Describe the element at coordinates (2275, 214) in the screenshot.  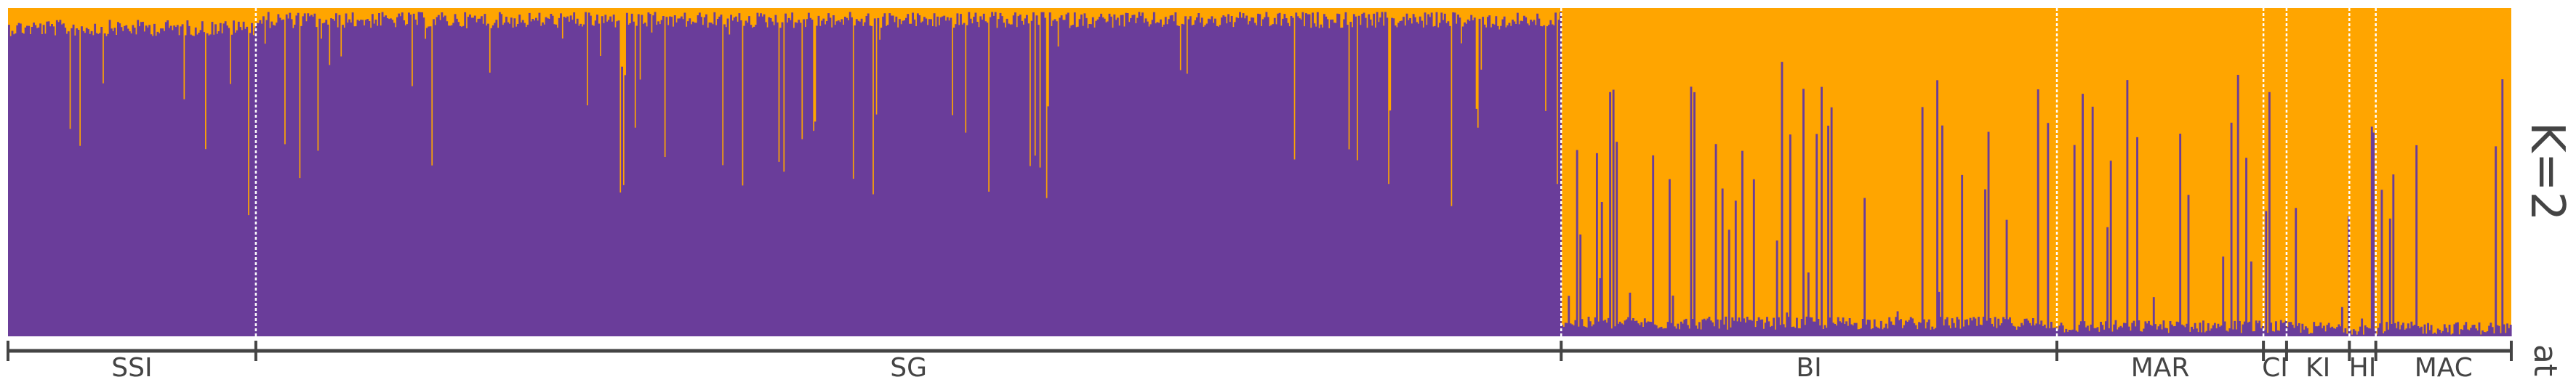
I see `population-bars-ci` at that location.